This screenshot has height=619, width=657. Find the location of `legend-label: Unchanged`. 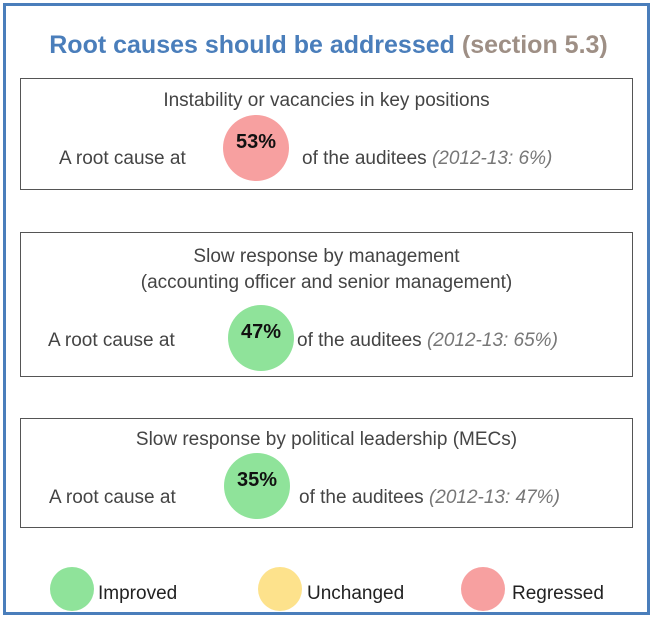

legend-label: Unchanged is located at coordinates (356, 593).